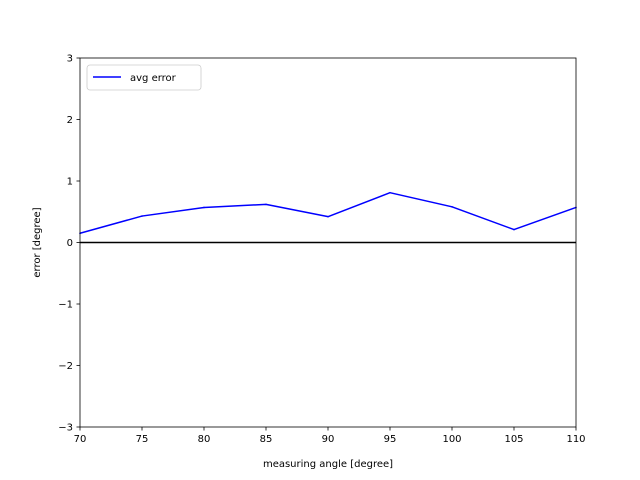 This screenshot has width=640, height=480. What do you see at coordinates (266, 439) in the screenshot?
I see `x-tick-label: 85` at bounding box center [266, 439].